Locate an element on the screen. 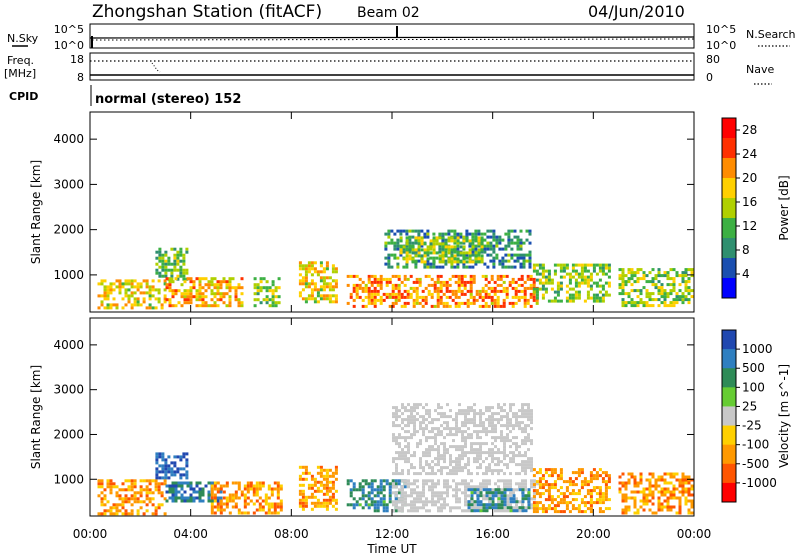  y-axis-title: Slant Range [km] is located at coordinates (36, 212).